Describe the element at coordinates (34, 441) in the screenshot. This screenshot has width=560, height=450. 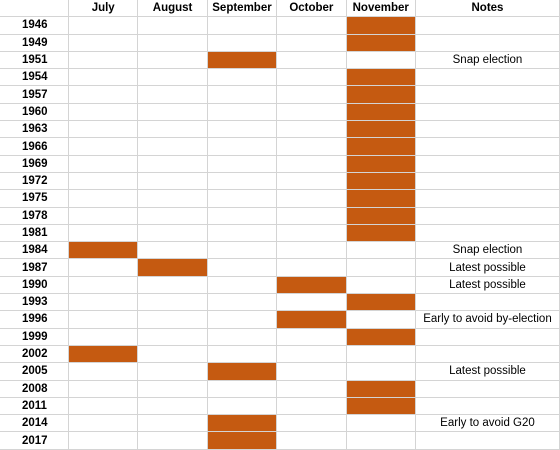
I see `year-cell: 2017` at that location.